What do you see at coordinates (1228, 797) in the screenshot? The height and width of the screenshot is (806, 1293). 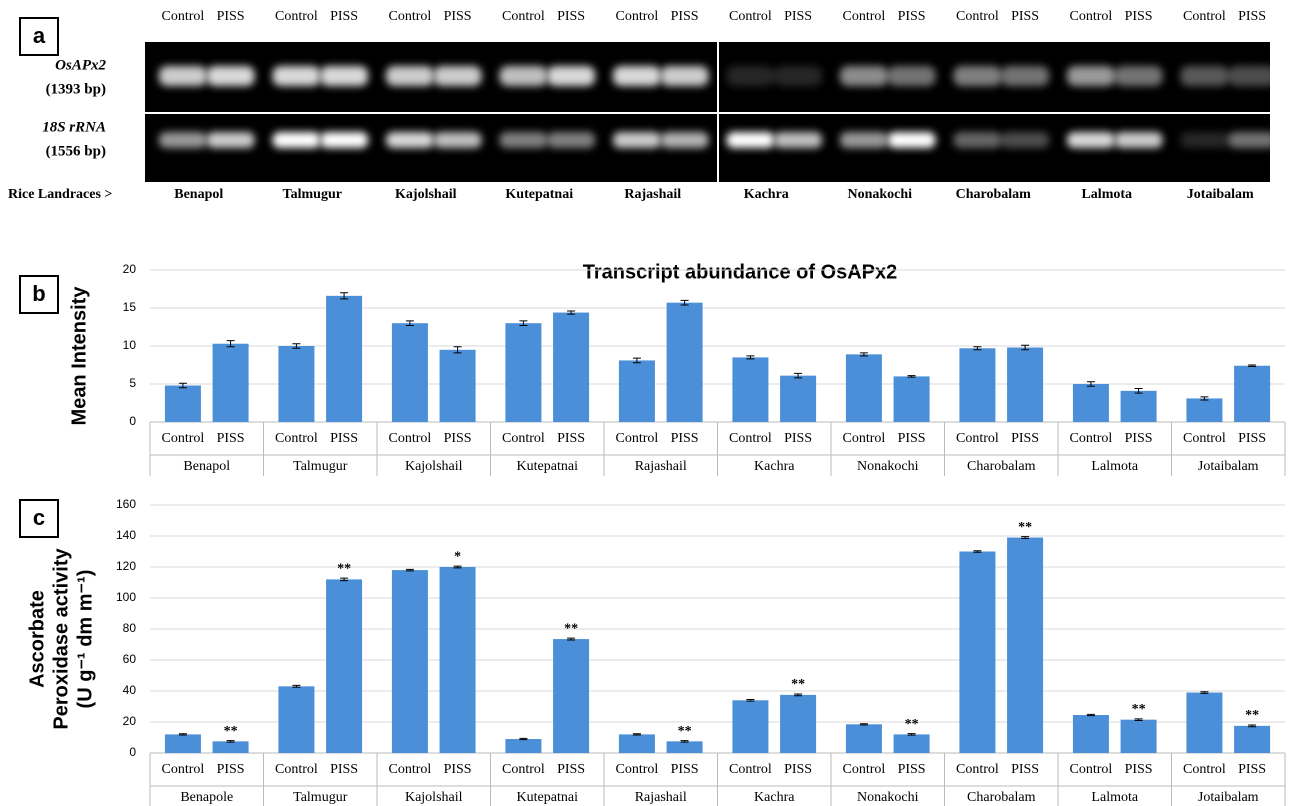 I see `group-label: Jotaibalam` at bounding box center [1228, 797].